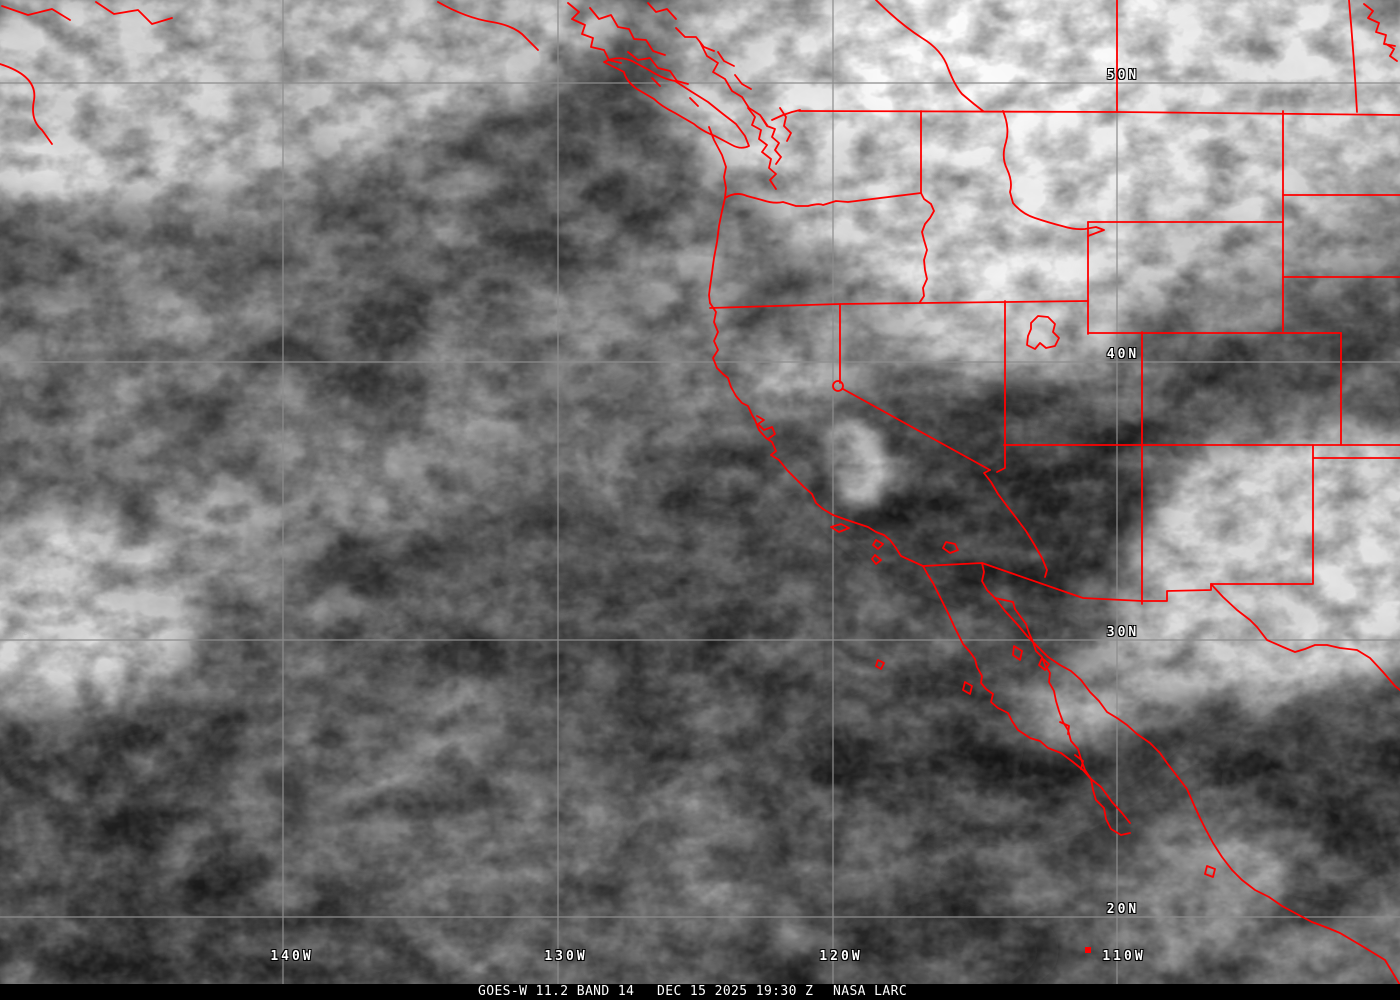 The width and height of the screenshot is (1400, 1000). What do you see at coordinates (488, 26) in the screenshot?
I see `bc-coast-north` at bounding box center [488, 26].